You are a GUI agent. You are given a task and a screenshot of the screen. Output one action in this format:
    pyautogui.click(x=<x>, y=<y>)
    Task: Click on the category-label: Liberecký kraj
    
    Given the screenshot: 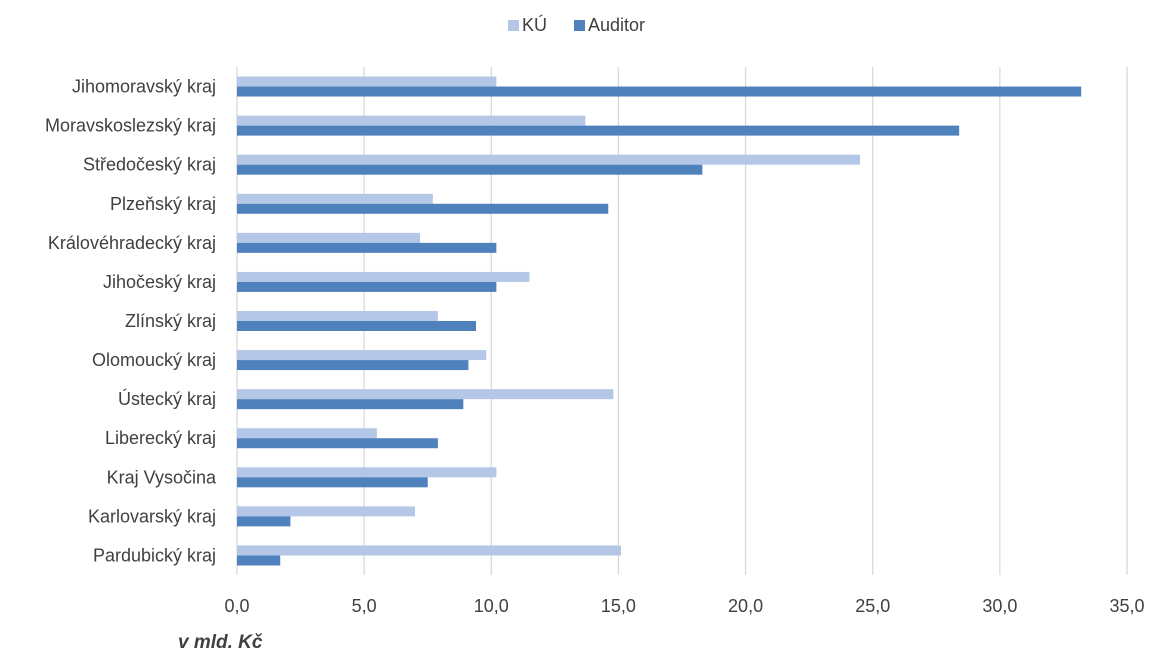 What is the action you would take?
    pyautogui.click(x=160, y=438)
    